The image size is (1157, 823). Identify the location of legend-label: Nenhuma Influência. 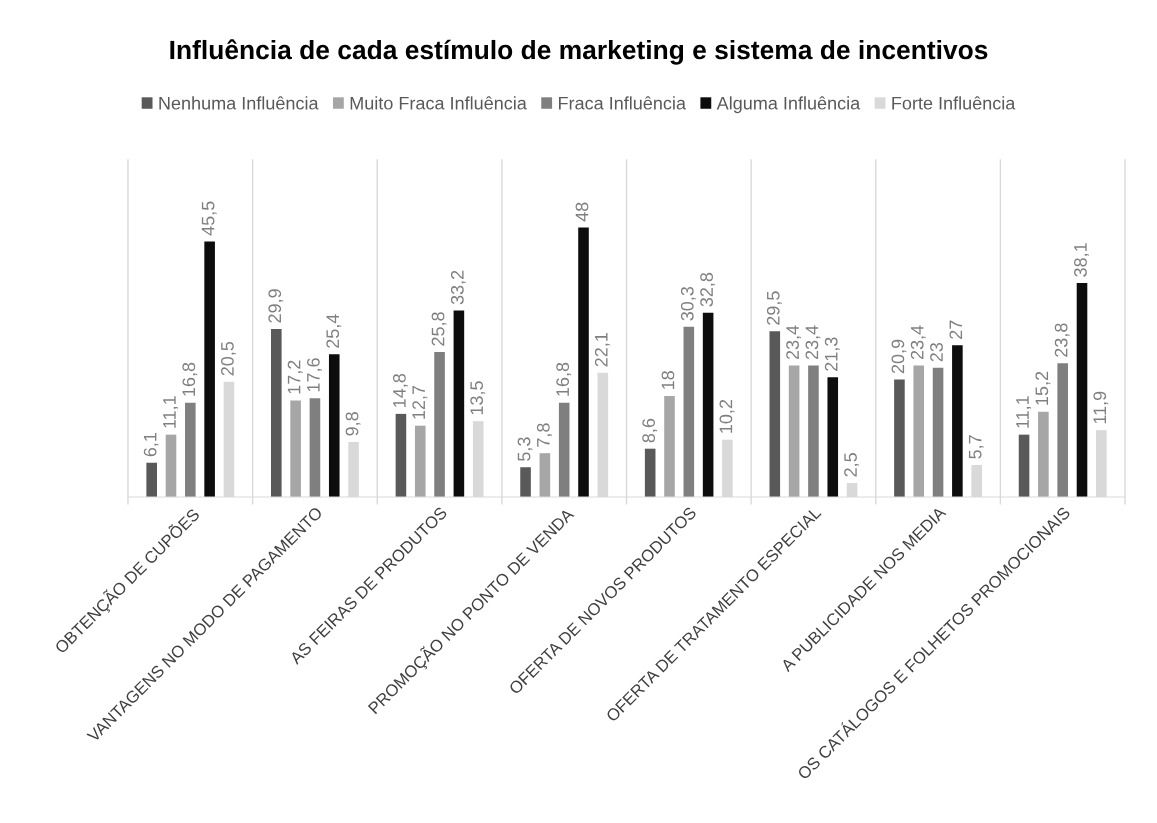
(239, 103).